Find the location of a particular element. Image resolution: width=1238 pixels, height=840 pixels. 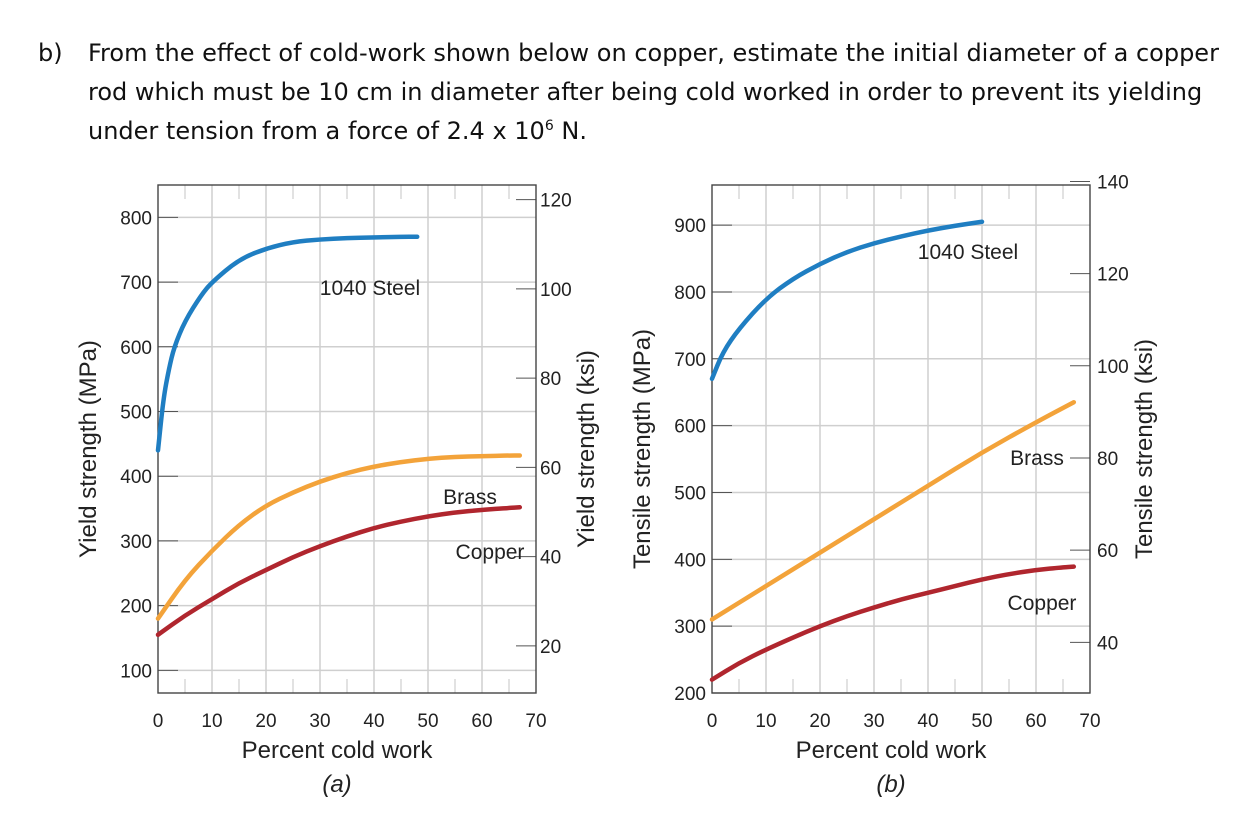

y-right-axis-title: Yield strength (ksi) is located at coordinates (586, 449).